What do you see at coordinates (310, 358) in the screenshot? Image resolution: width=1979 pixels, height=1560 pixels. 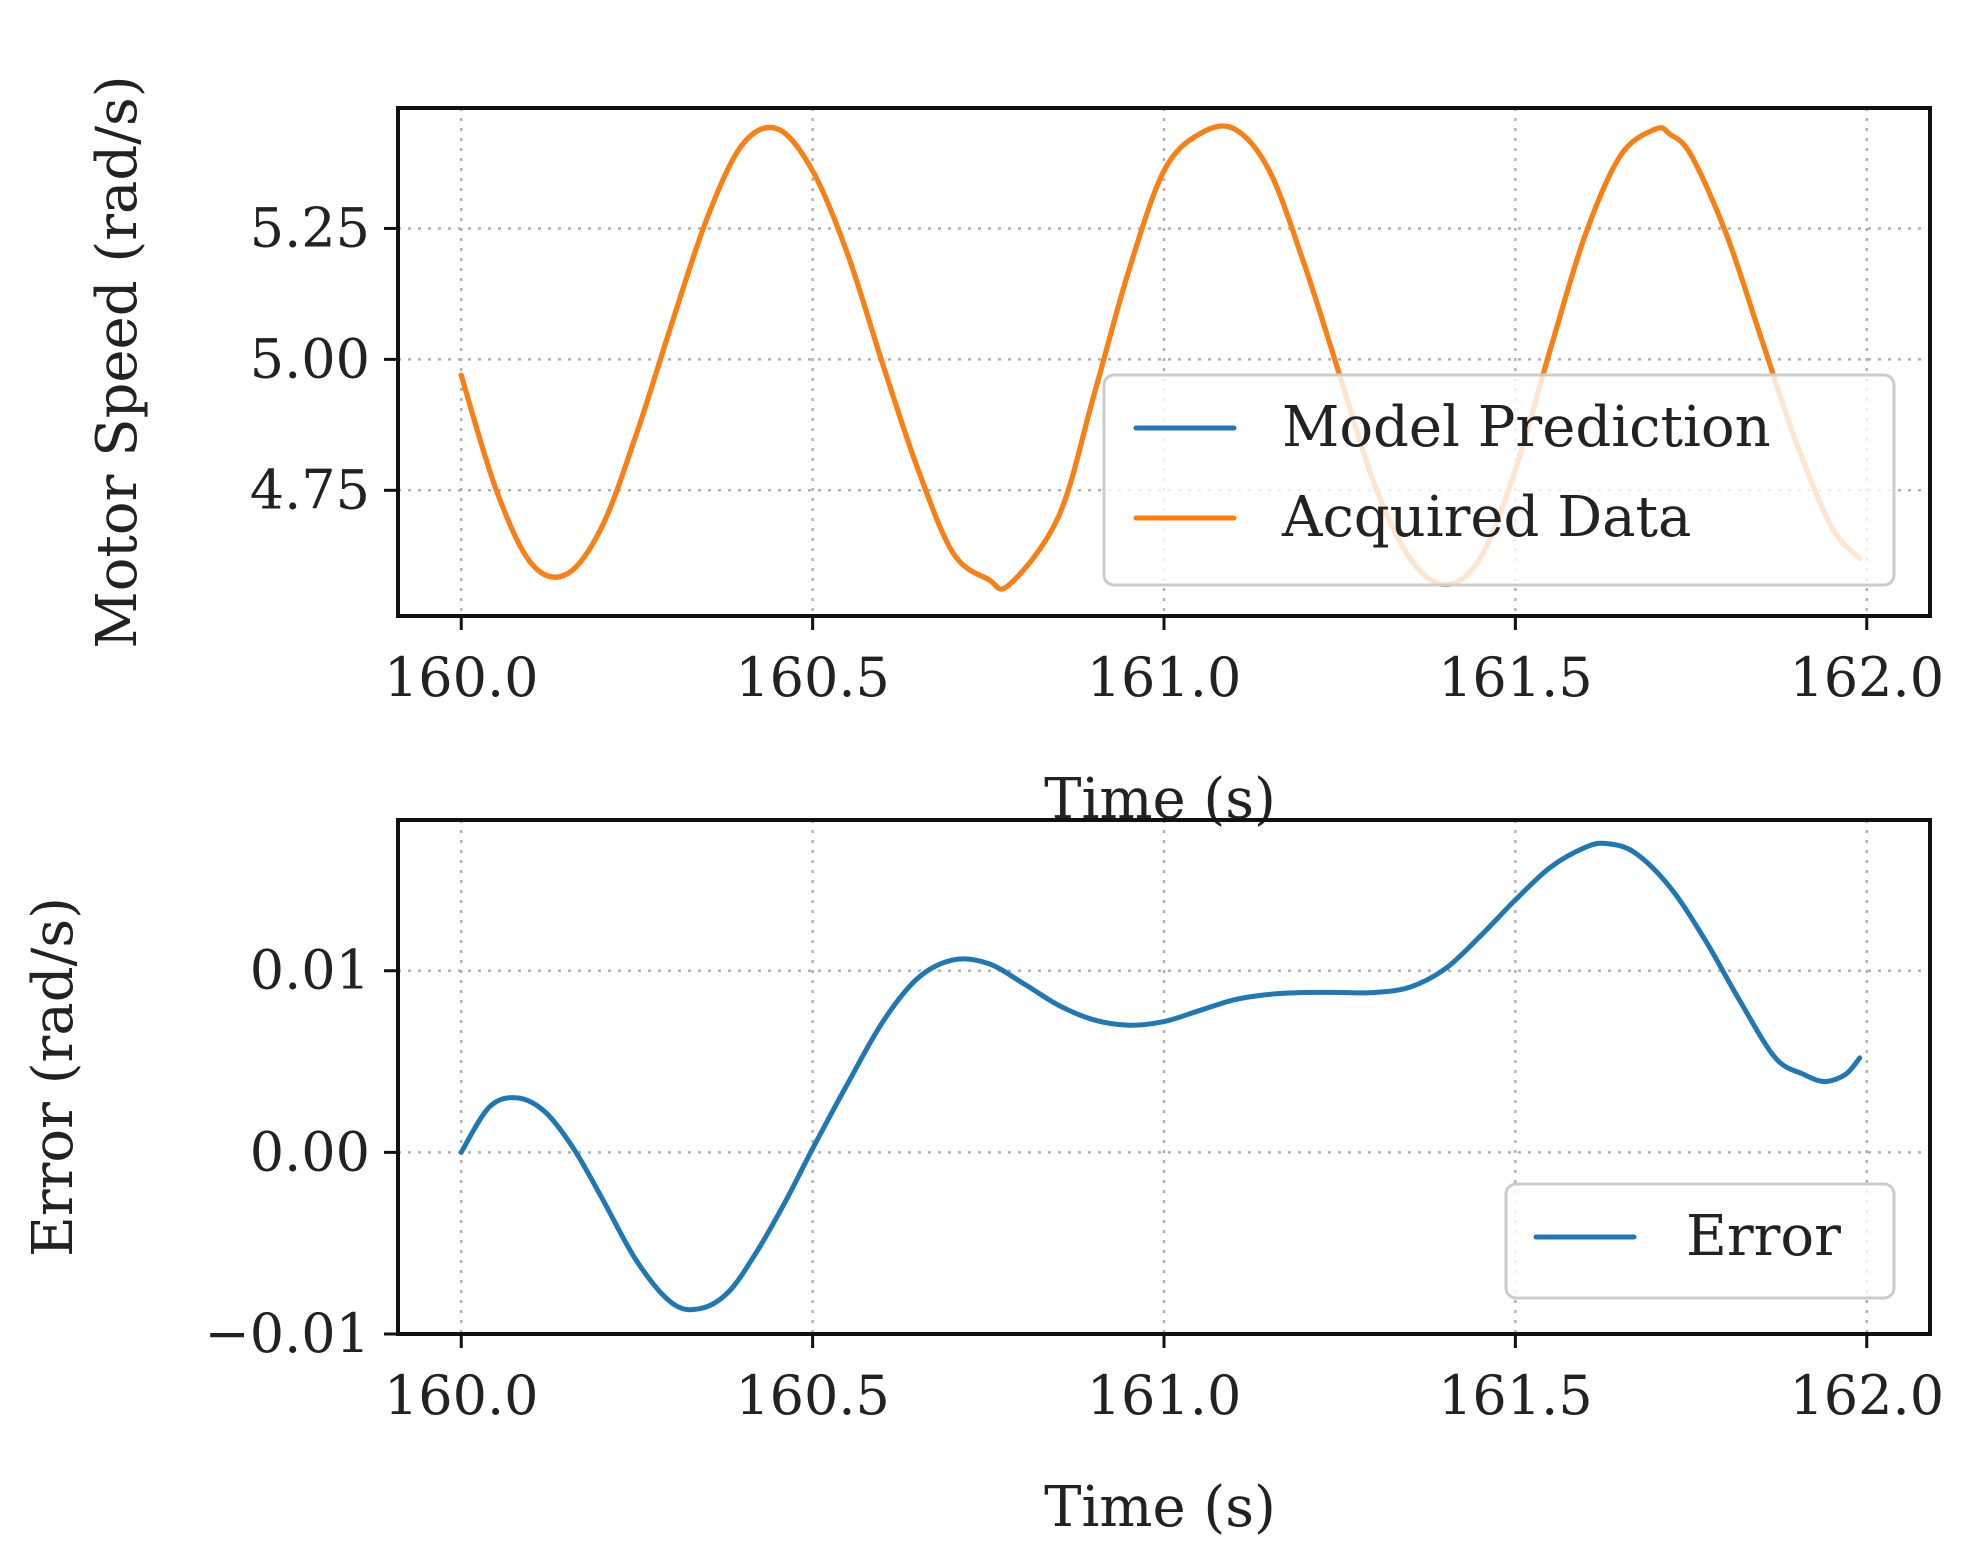 I see `y-tick-label: 5.00` at bounding box center [310, 358].